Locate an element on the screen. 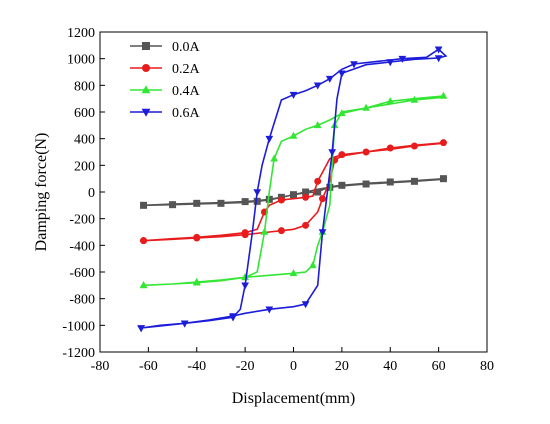  series-0.2A is located at coordinates (293, 192).